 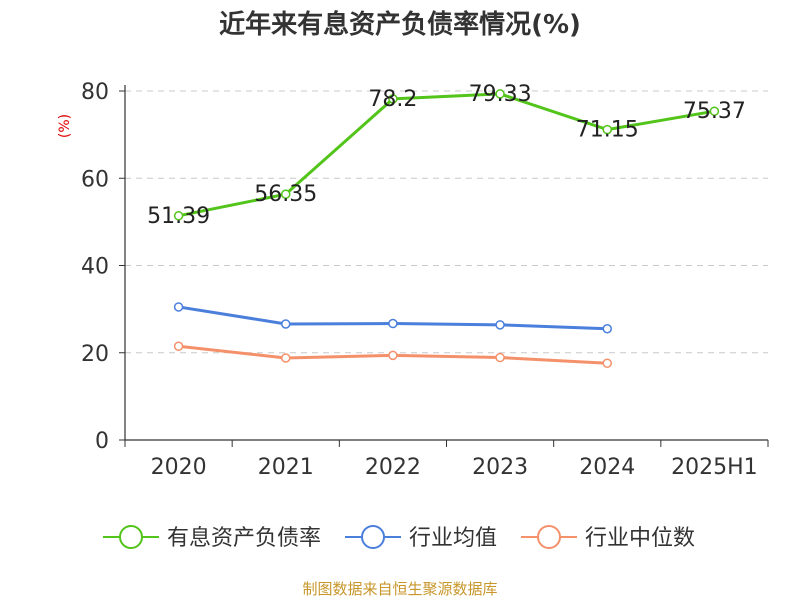 What do you see at coordinates (640, 538) in the screenshot?
I see `legend-label: 行业中位数` at bounding box center [640, 538].